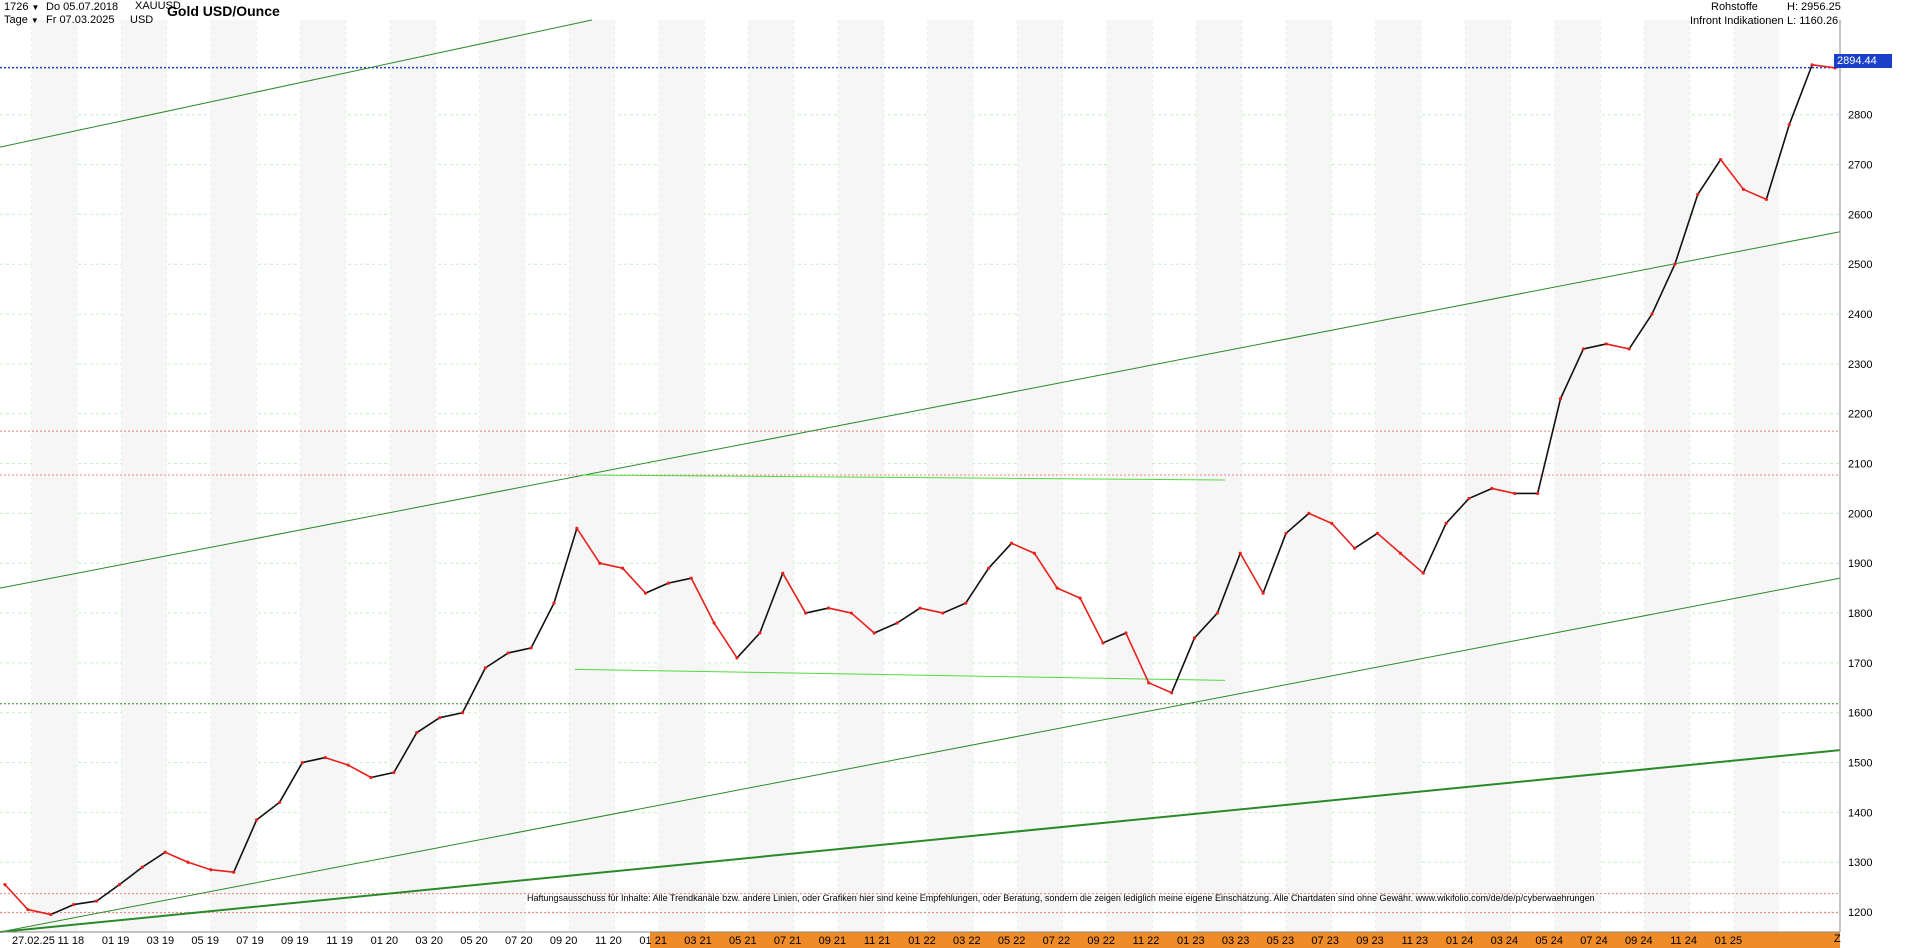 The image size is (1916, 948). I want to click on x-tick-label: 01 20, so click(385, 941).